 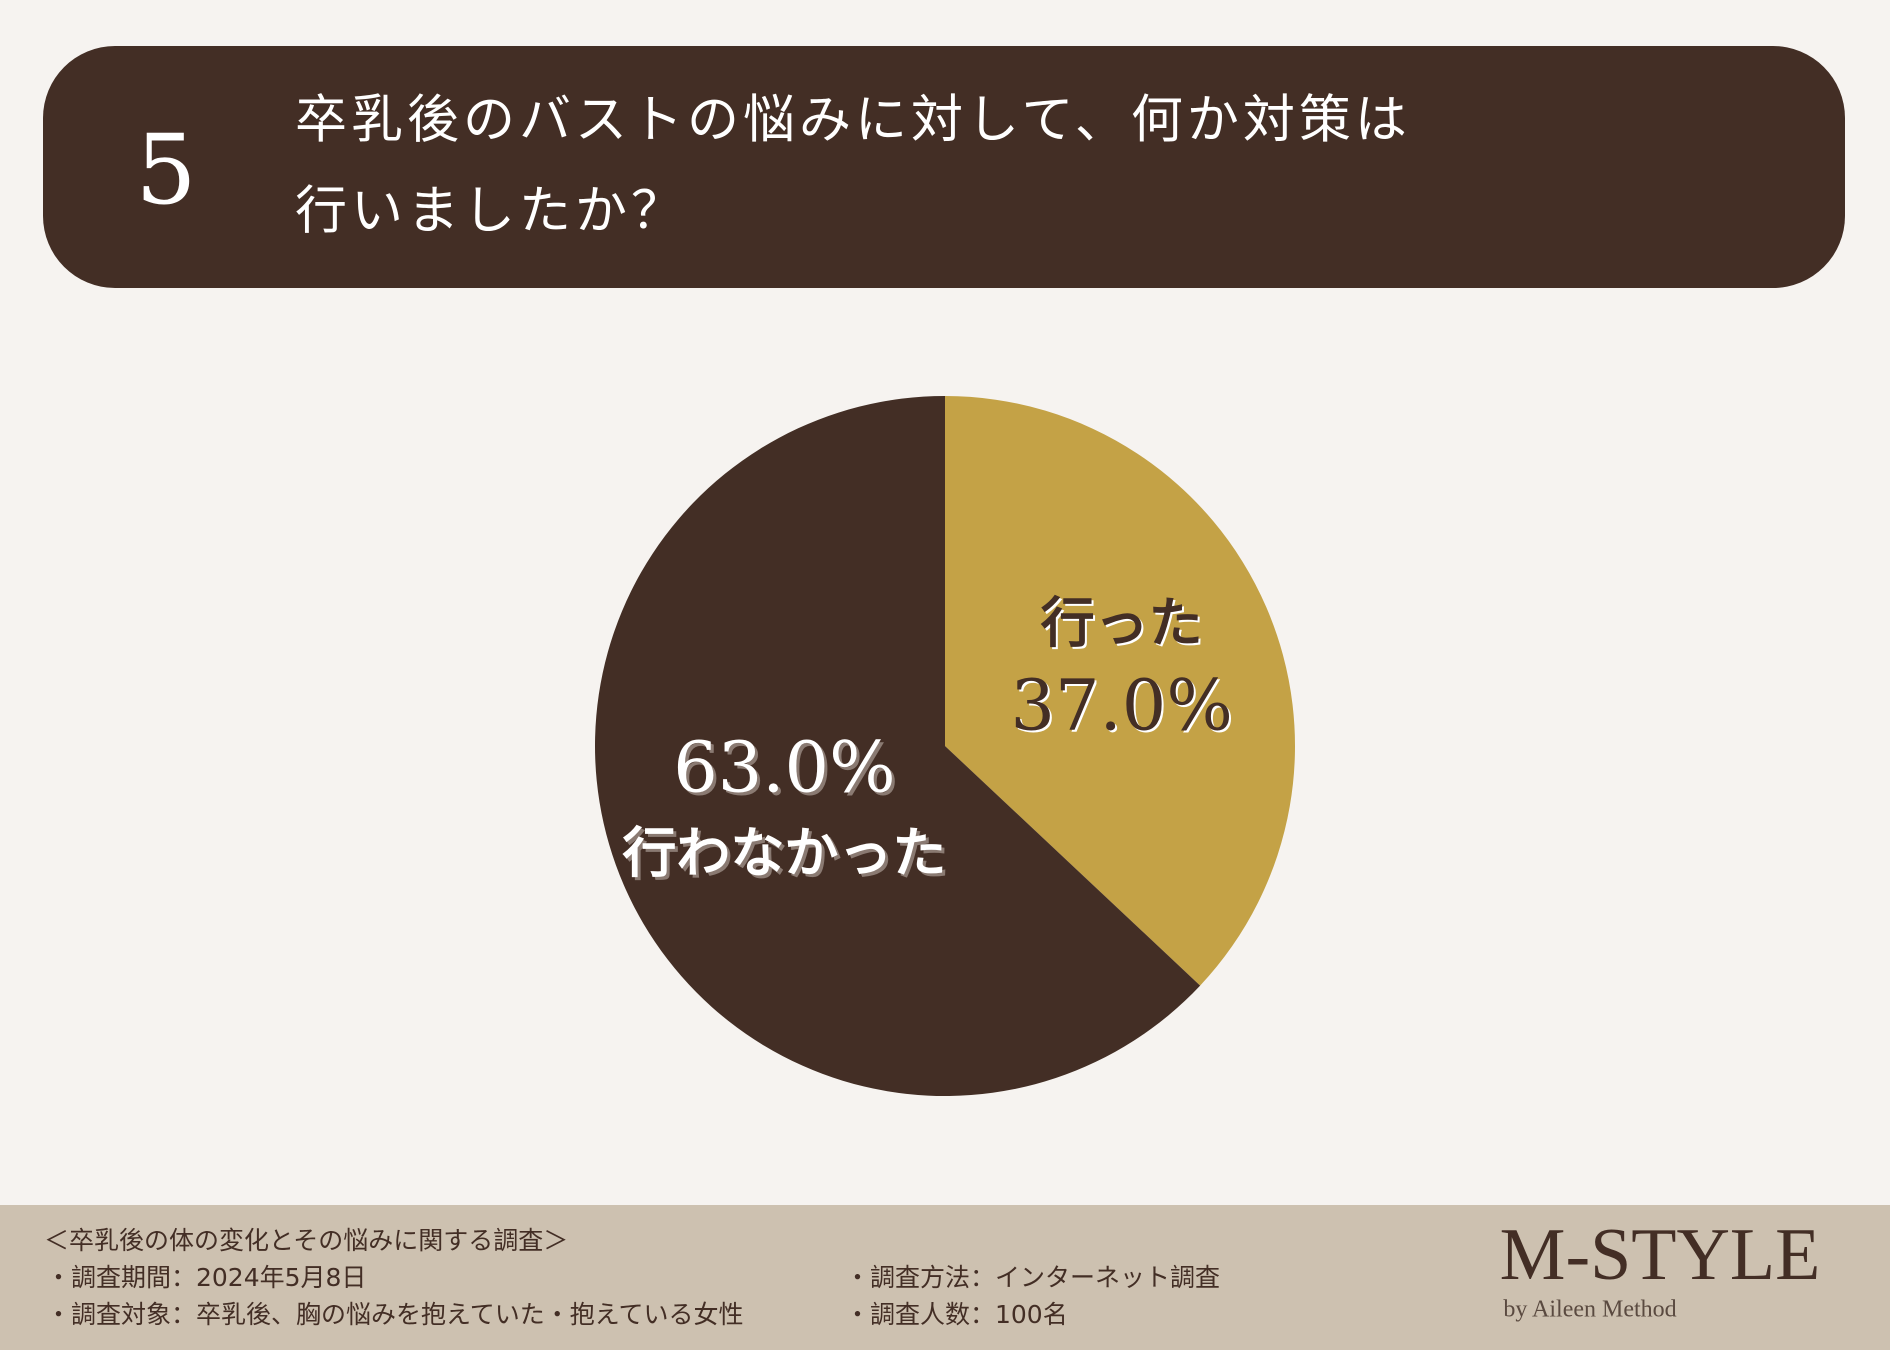 What do you see at coordinates (1589, 1310) in the screenshot?
I see `logo-sub: by Aileen Method` at bounding box center [1589, 1310].